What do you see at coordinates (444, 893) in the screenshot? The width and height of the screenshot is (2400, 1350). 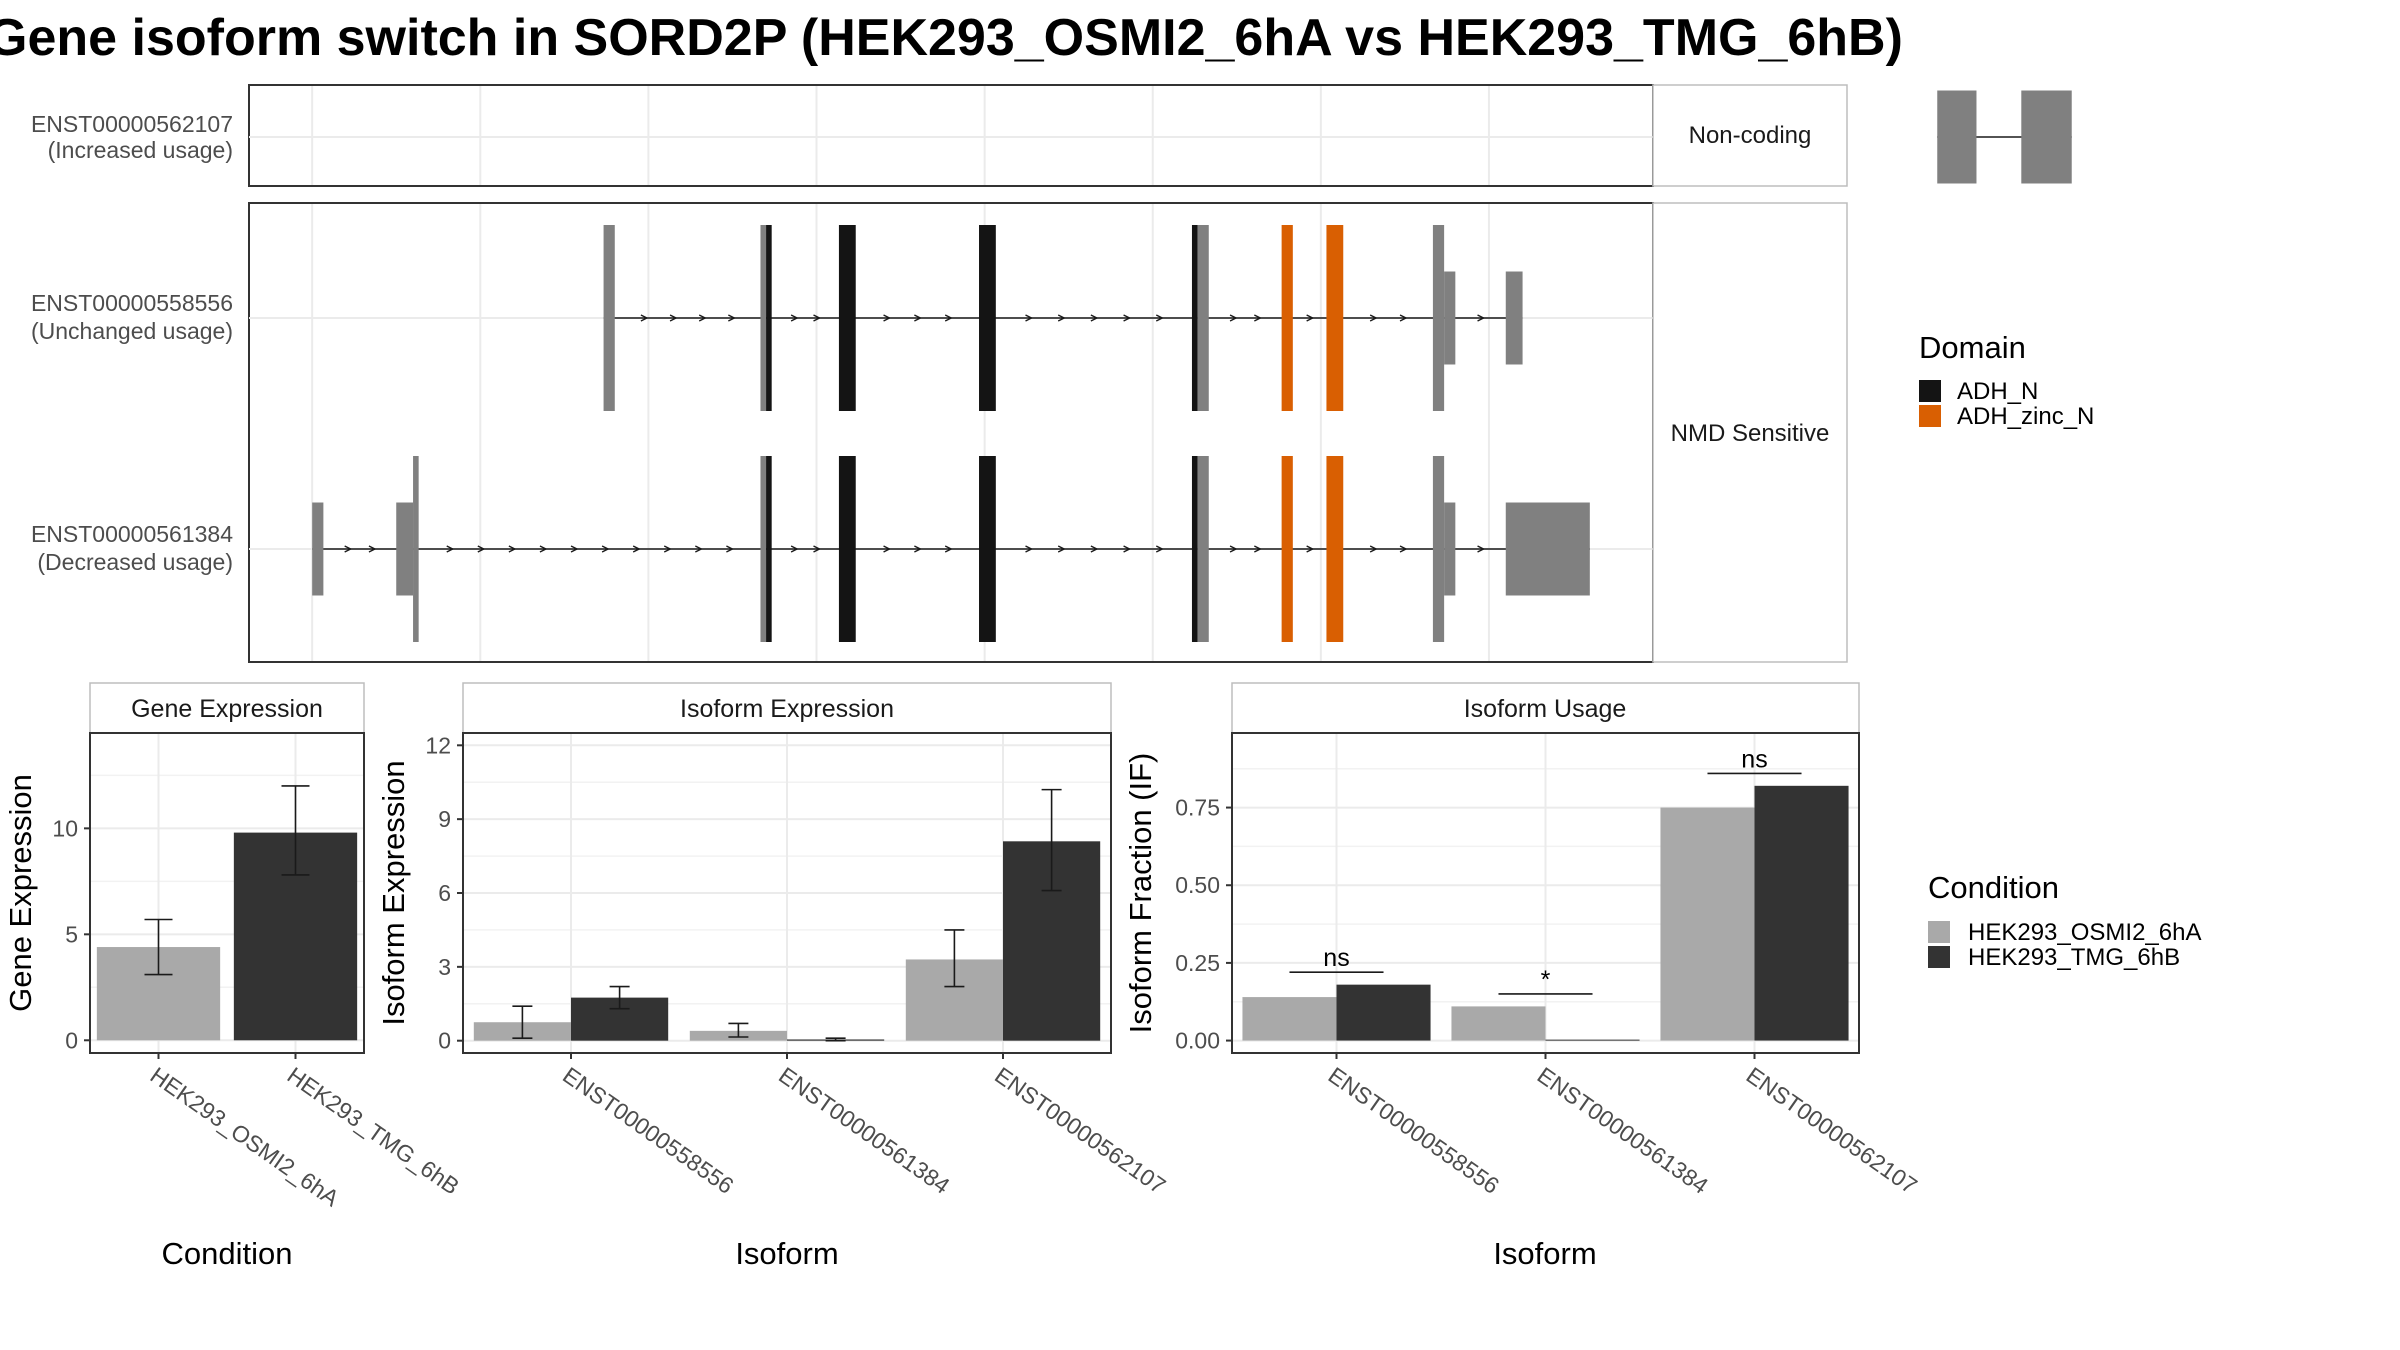 I see `isoform-expression-ytick-label-2: 6` at bounding box center [444, 893].